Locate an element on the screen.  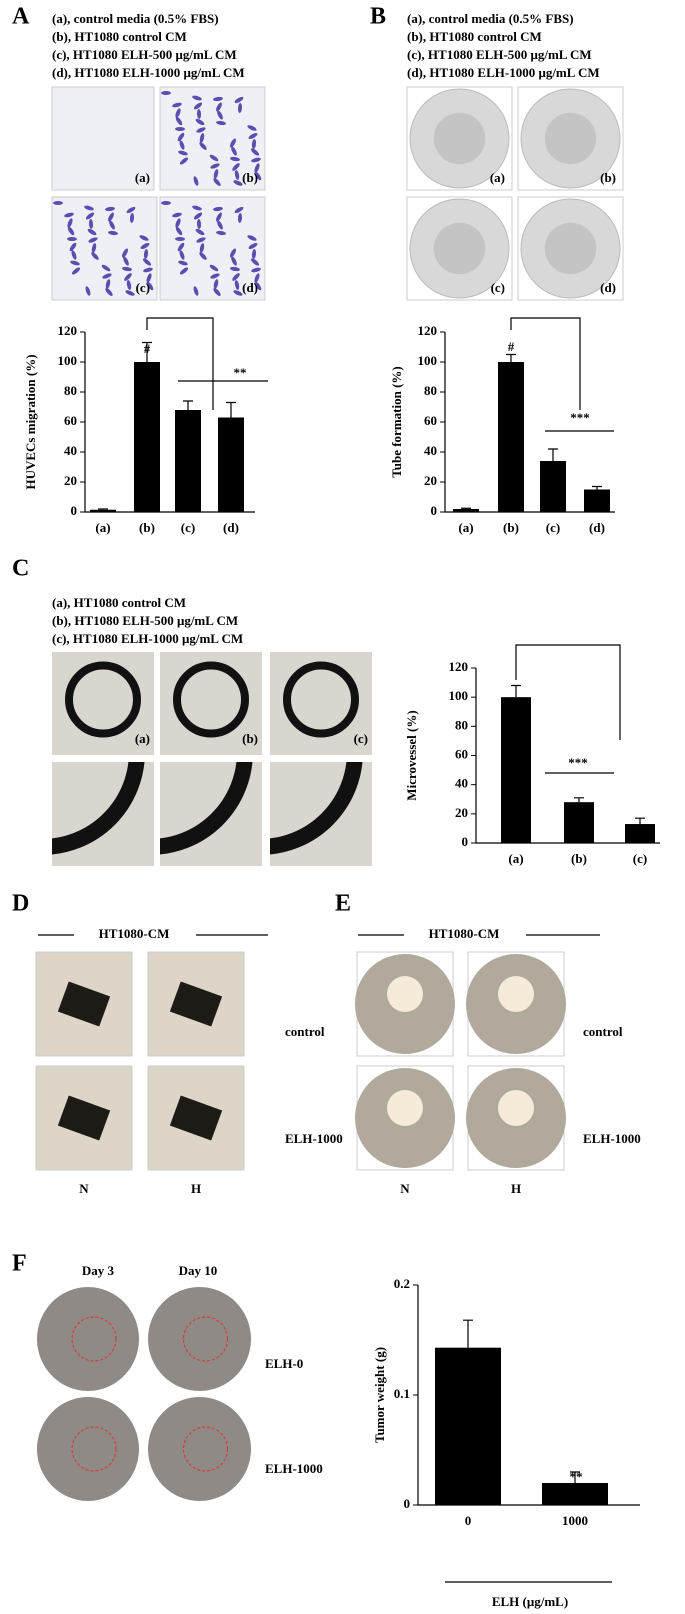
row-label: ELH-1000 is located at coordinates (612, 1138).